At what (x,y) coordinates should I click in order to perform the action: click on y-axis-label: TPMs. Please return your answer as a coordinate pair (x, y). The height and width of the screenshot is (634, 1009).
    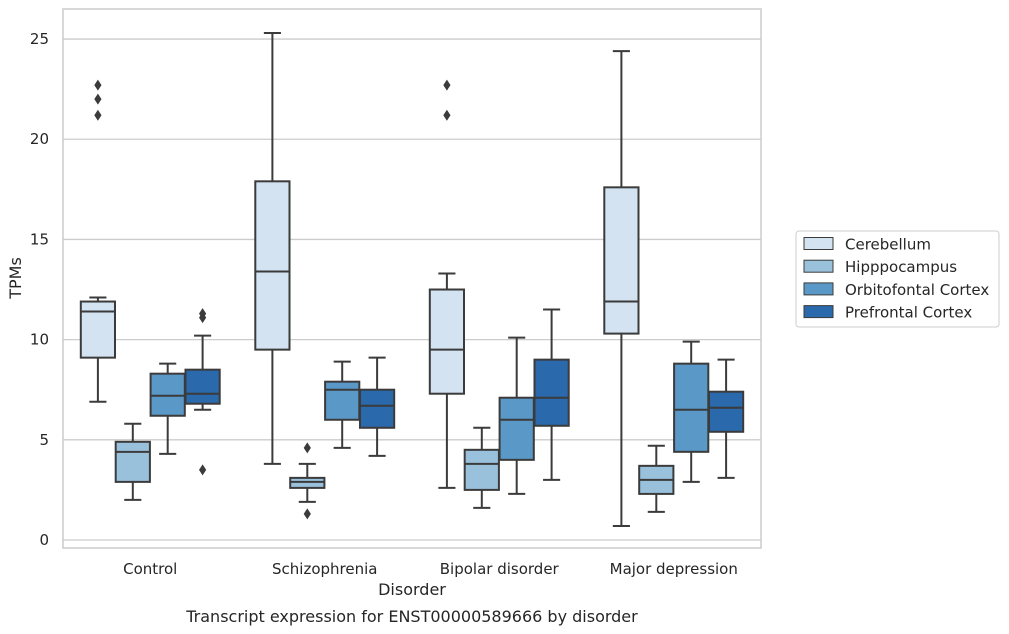
    Looking at the image, I should click on (15, 278).